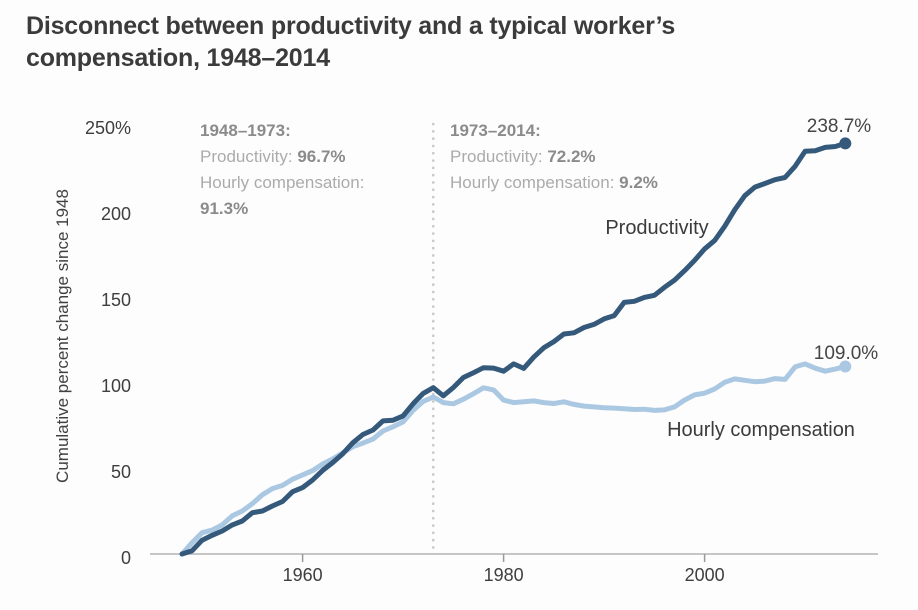 The image size is (918, 610). Describe the element at coordinates (178, 58) in the screenshot. I see `chart-title-line2: compensation, 1948–2014` at that location.